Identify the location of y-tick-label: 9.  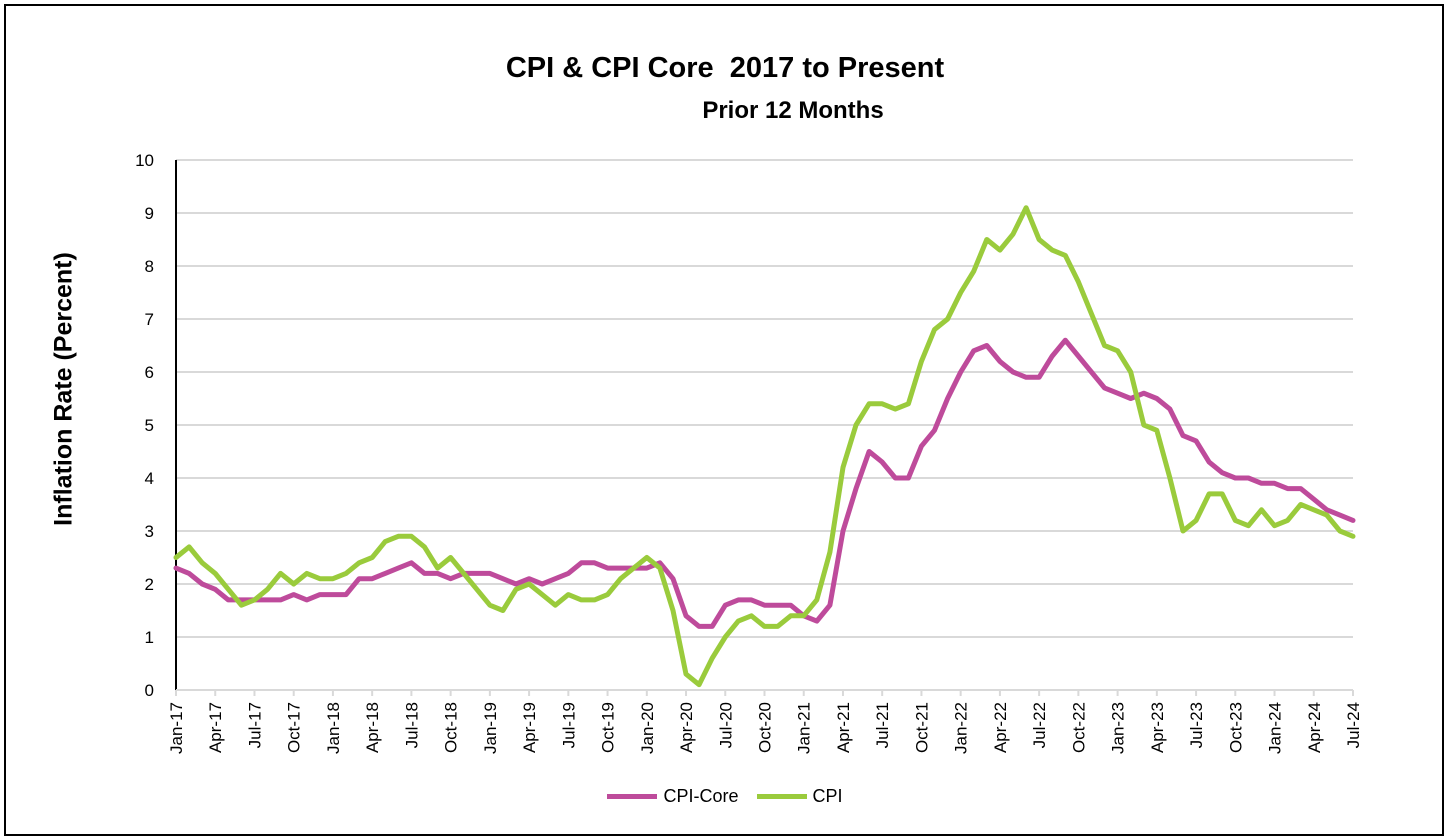
(149, 213).